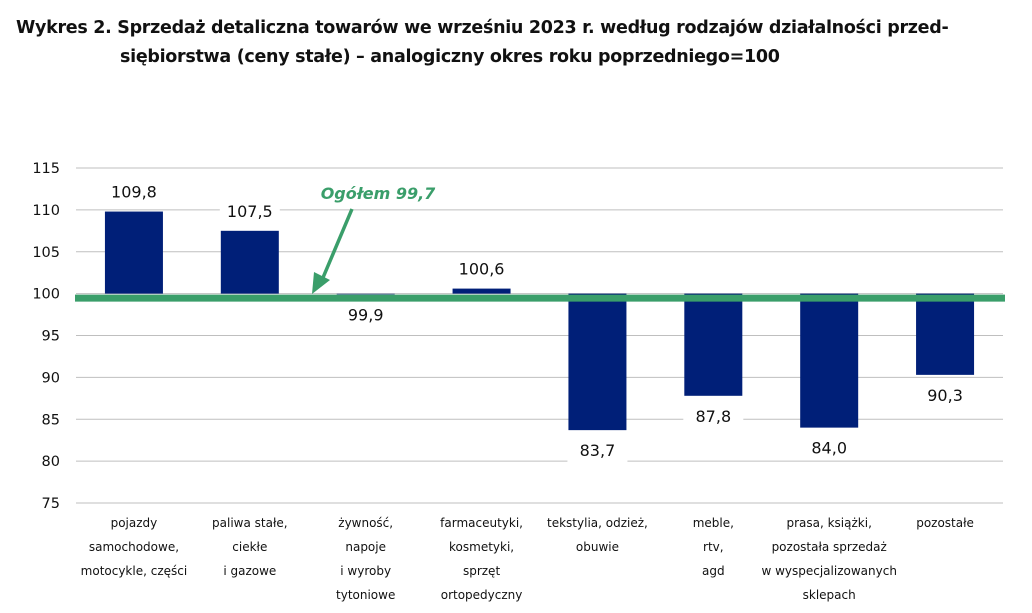  What do you see at coordinates (51, 504) in the screenshot?
I see `y-tick-label: 75` at bounding box center [51, 504].